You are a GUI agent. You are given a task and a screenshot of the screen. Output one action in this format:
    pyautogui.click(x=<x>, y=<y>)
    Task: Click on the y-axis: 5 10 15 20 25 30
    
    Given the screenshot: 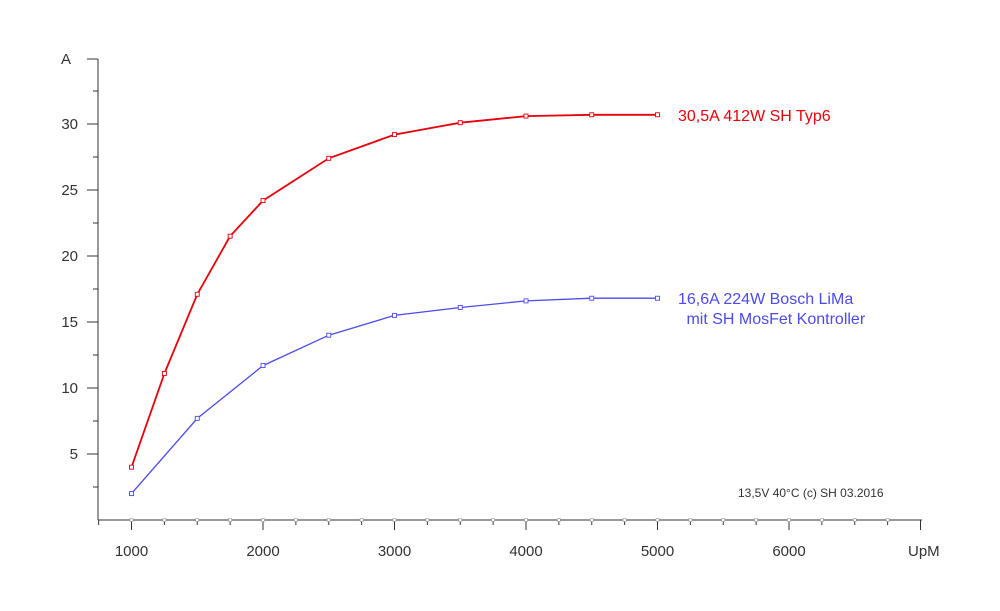 What is the action you would take?
    pyautogui.click(x=80, y=289)
    